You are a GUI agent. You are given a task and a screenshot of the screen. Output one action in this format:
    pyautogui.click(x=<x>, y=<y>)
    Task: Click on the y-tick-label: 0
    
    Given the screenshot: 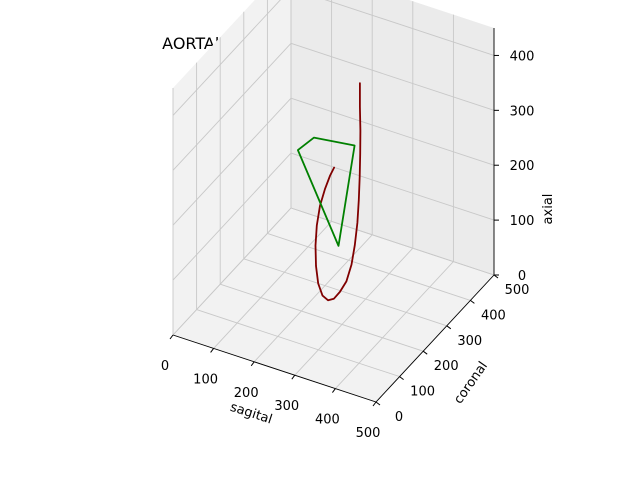 What is the action you would take?
    pyautogui.click(x=399, y=417)
    